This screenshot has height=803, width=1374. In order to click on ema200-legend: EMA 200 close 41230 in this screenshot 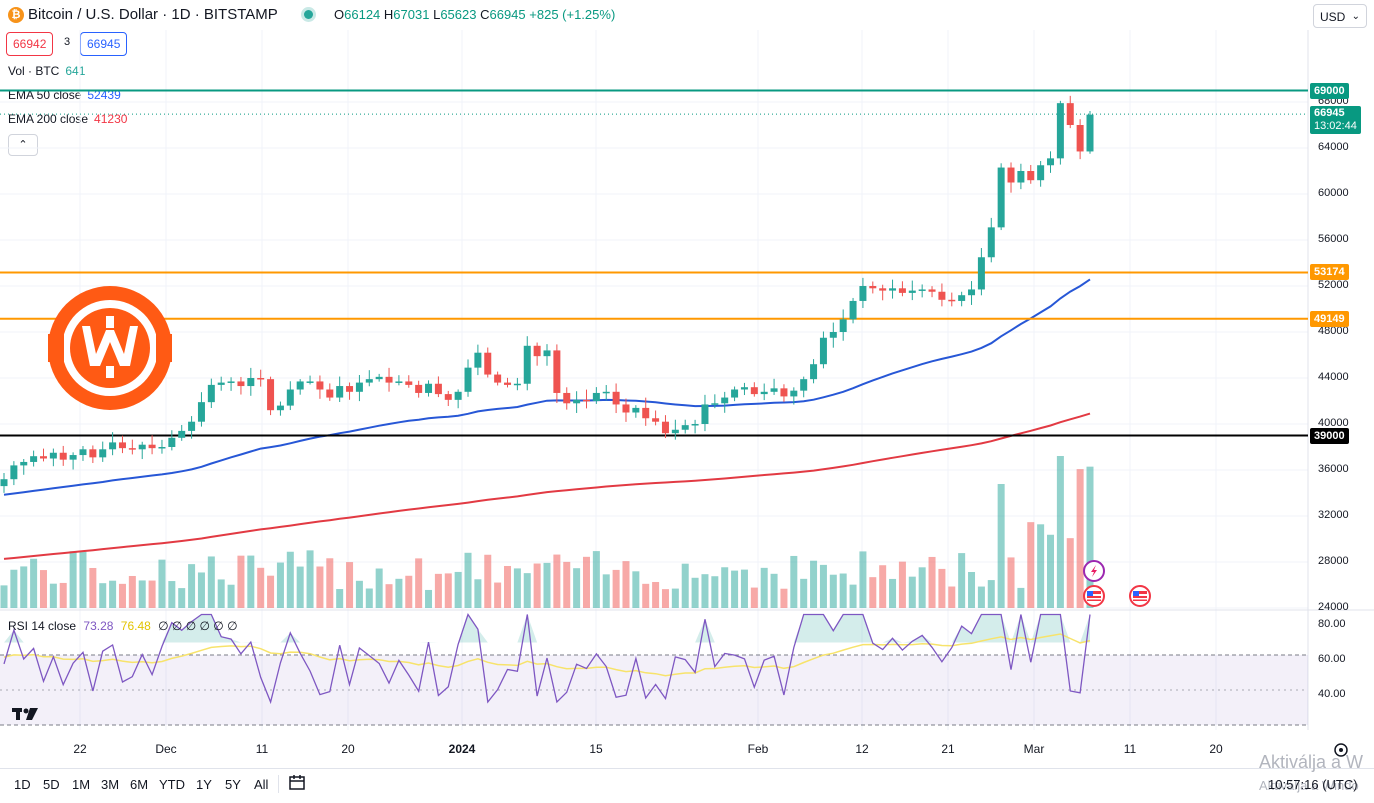, I will do `click(68, 119)`.